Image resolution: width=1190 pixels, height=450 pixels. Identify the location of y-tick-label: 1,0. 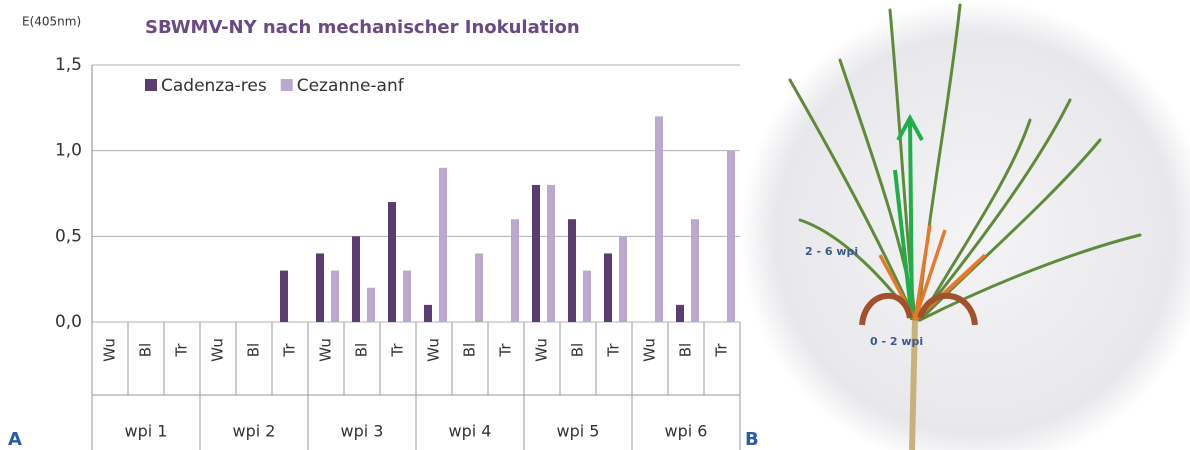
(68, 151).